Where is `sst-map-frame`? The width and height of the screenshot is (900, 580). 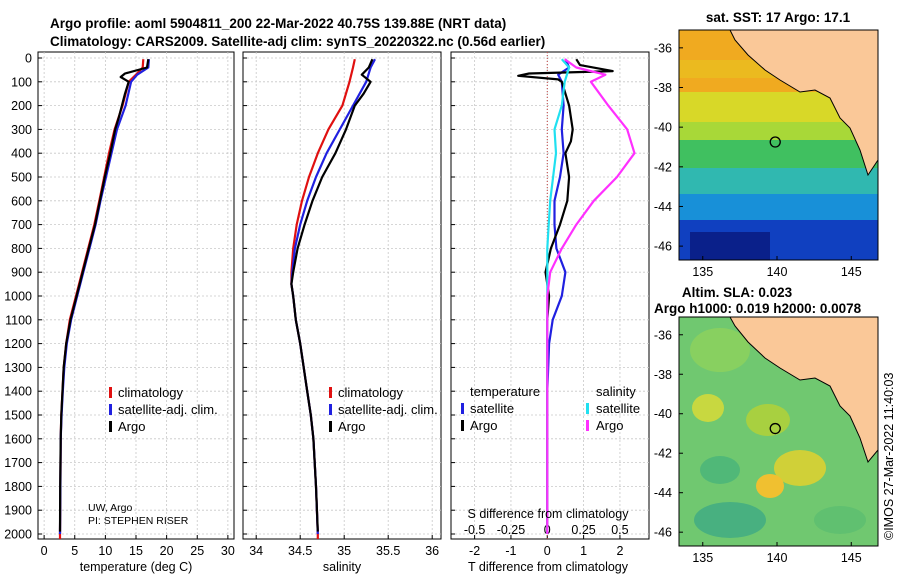 sst-map-frame is located at coordinates (778, 145).